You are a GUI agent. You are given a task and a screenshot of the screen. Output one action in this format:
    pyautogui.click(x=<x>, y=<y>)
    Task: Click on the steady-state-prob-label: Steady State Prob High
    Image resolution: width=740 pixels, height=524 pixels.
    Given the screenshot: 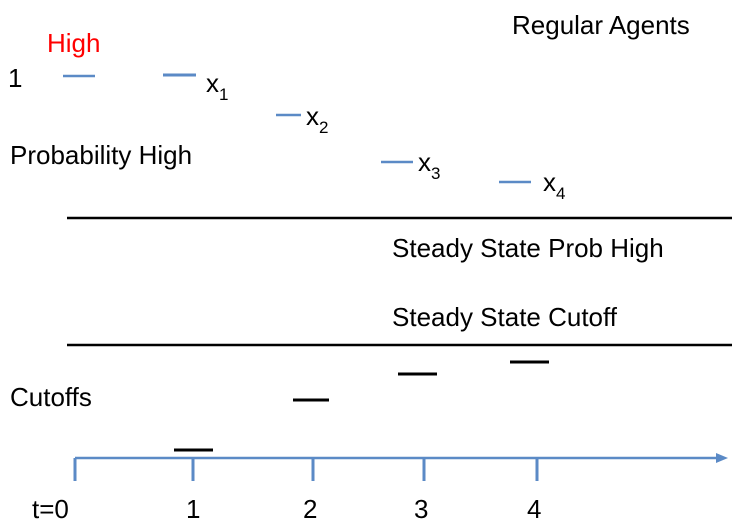 What is the action you would take?
    pyautogui.click(x=528, y=248)
    